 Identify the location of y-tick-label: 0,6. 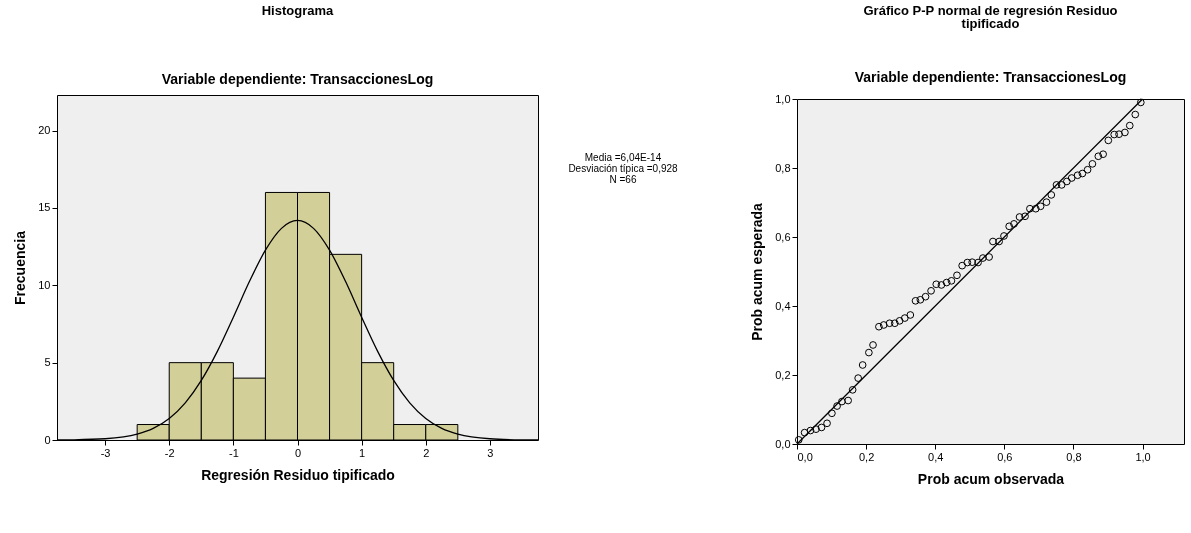
(783, 236).